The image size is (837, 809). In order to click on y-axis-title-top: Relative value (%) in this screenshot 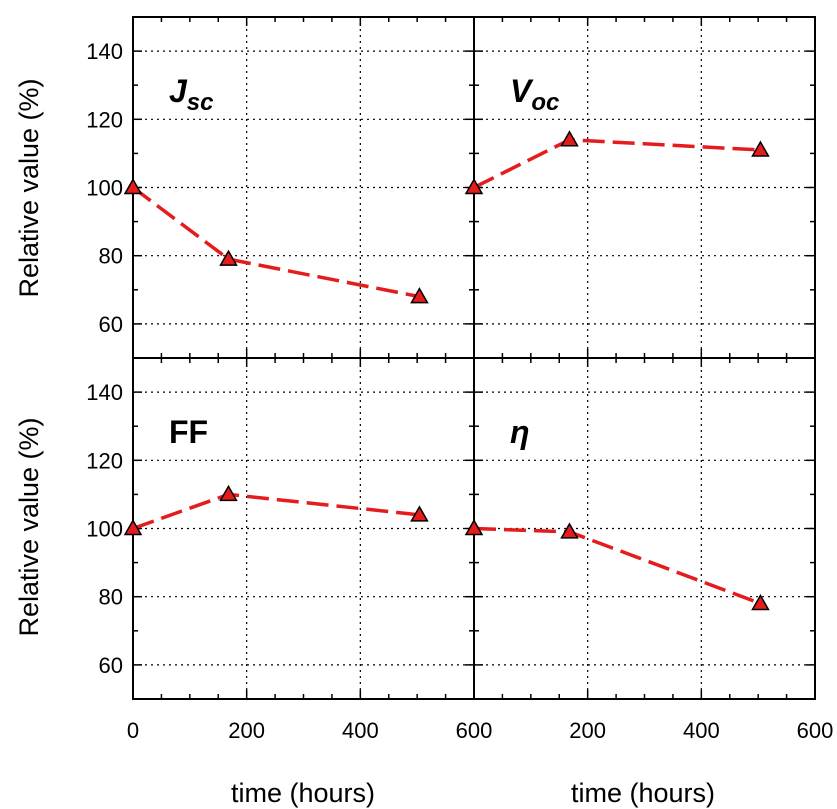, I will do `click(29, 187)`.